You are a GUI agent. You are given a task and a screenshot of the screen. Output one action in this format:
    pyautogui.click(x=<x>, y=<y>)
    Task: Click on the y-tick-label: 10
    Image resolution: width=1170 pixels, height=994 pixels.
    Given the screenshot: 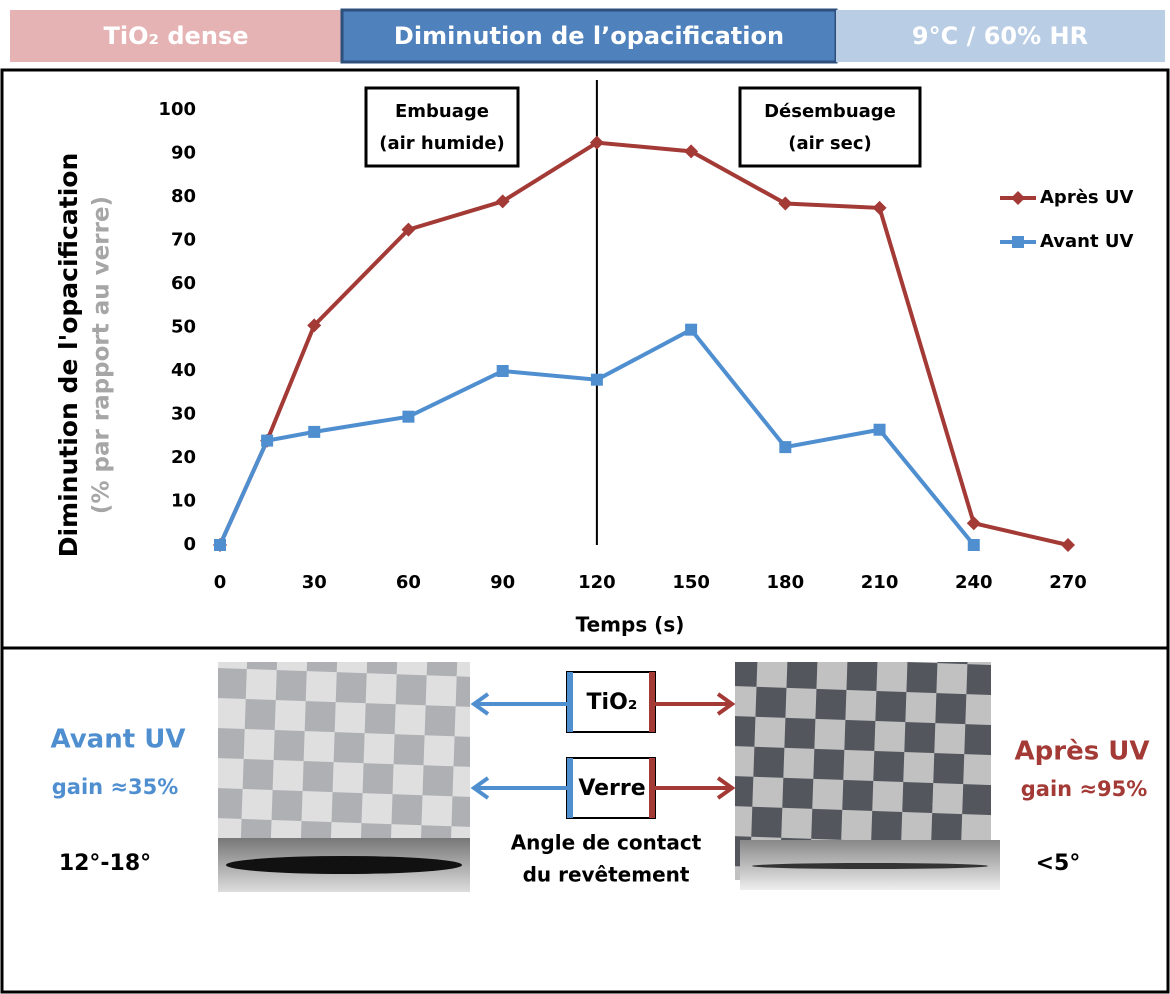 What is the action you would take?
    pyautogui.click(x=183, y=501)
    